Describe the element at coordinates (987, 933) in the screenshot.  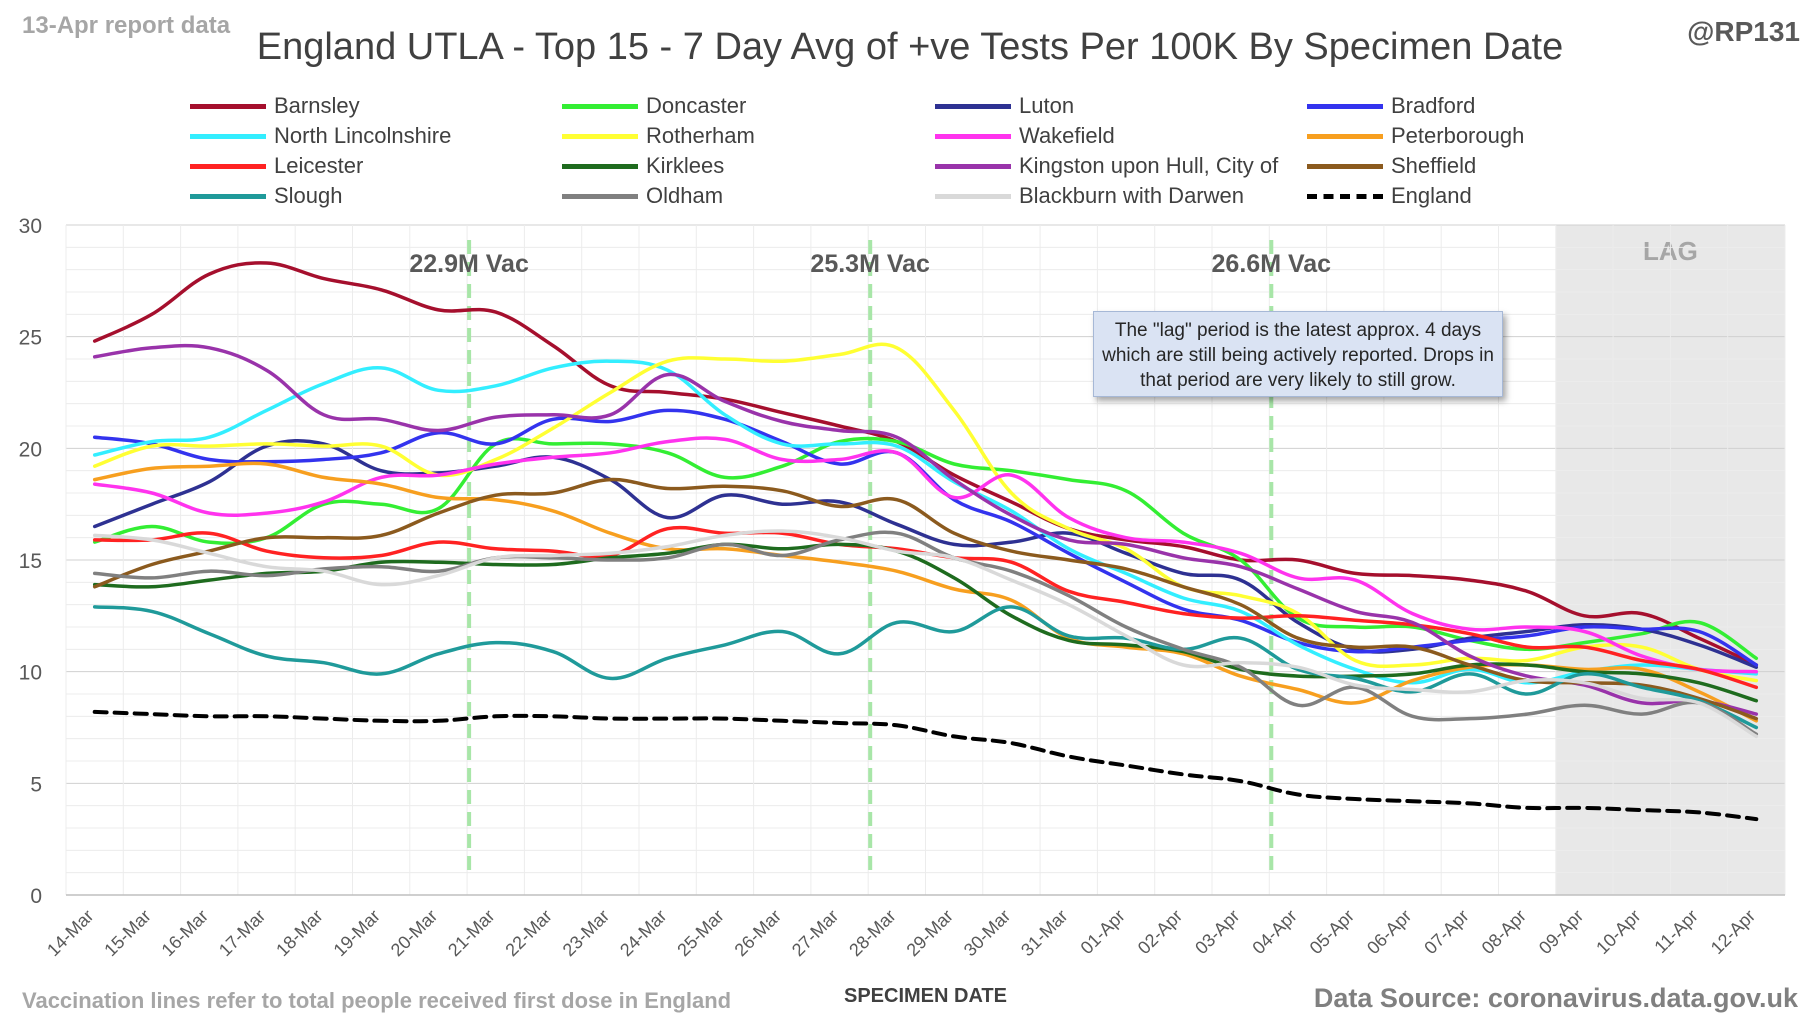
I see `x-tick-label: 30-Mar` at that location.